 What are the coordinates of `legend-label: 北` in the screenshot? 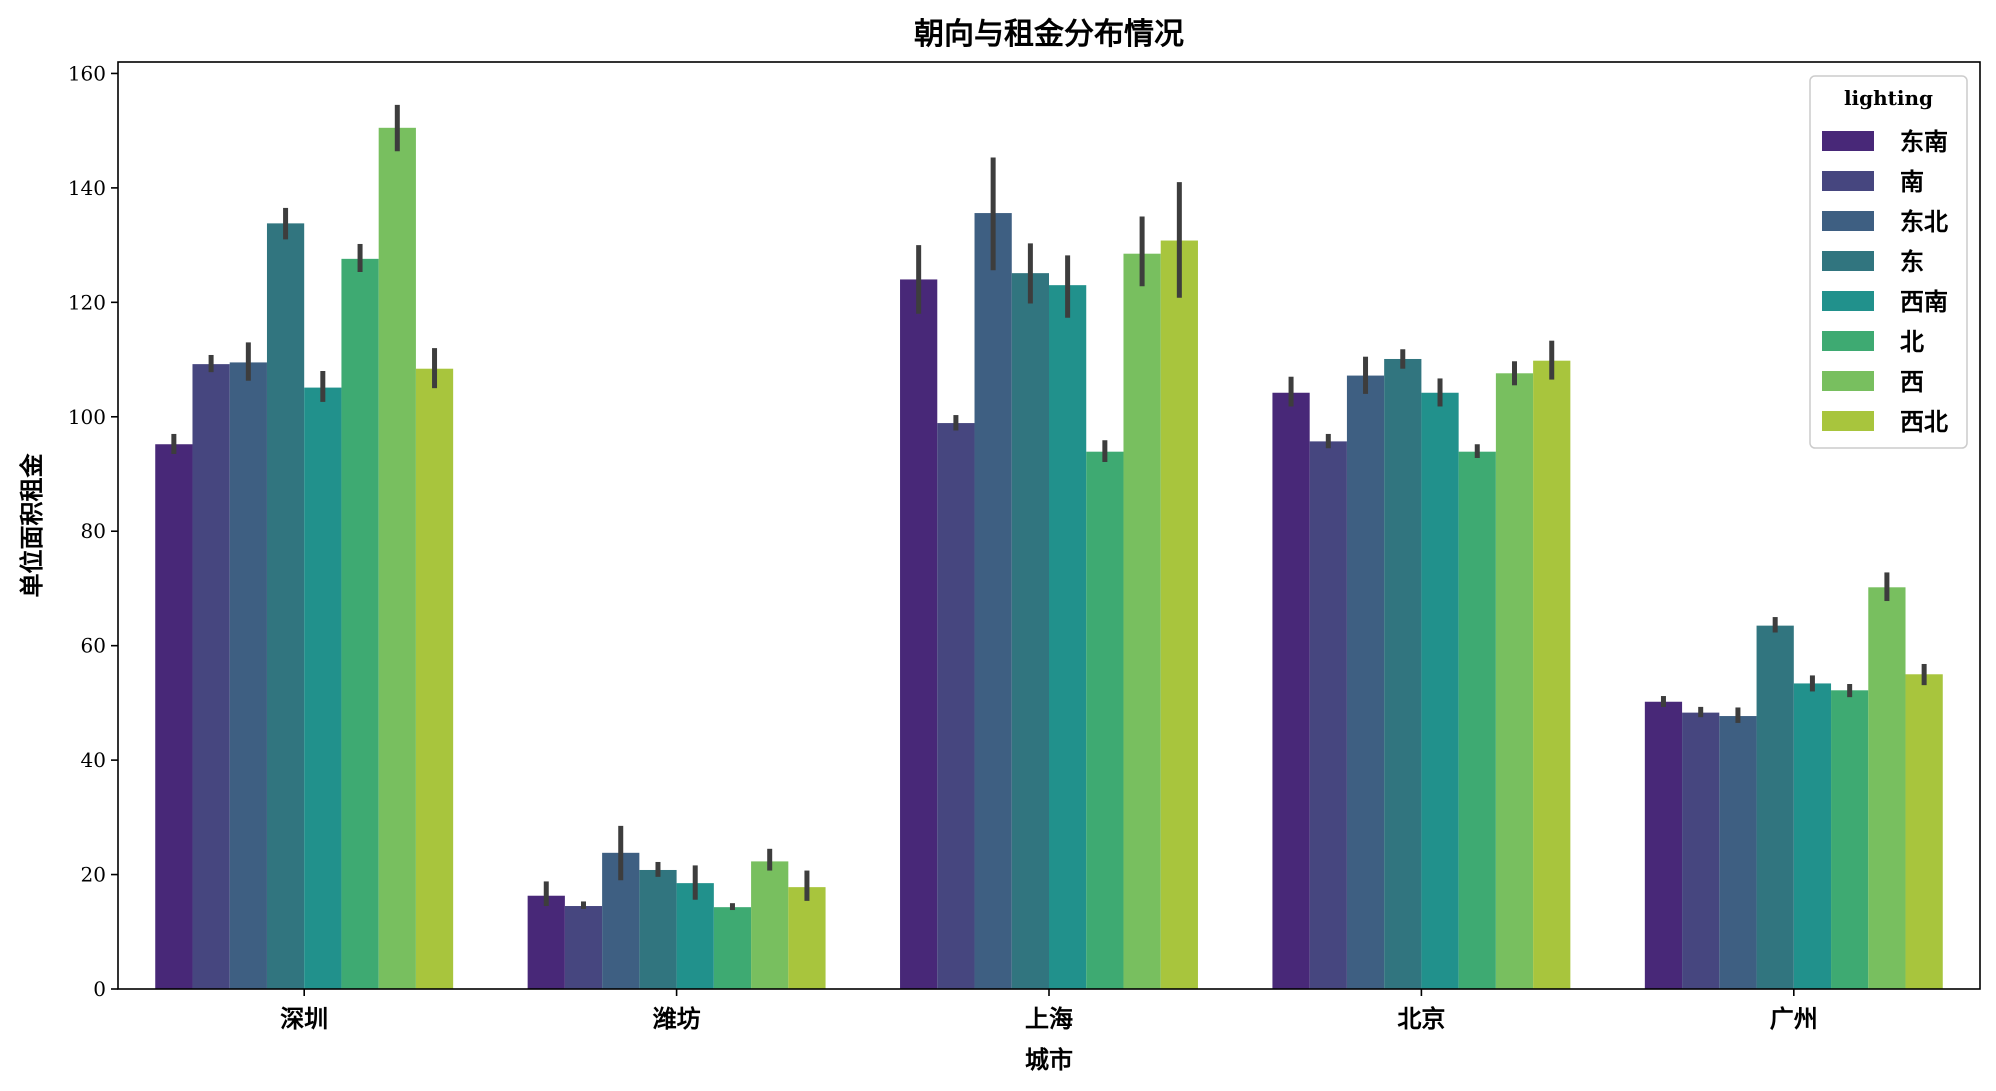 It's located at (1912, 341).